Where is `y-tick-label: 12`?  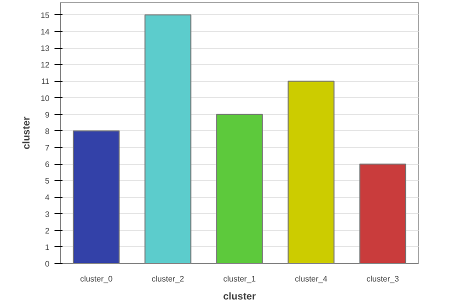
y-tick-label: 12 is located at coordinates (45, 65).